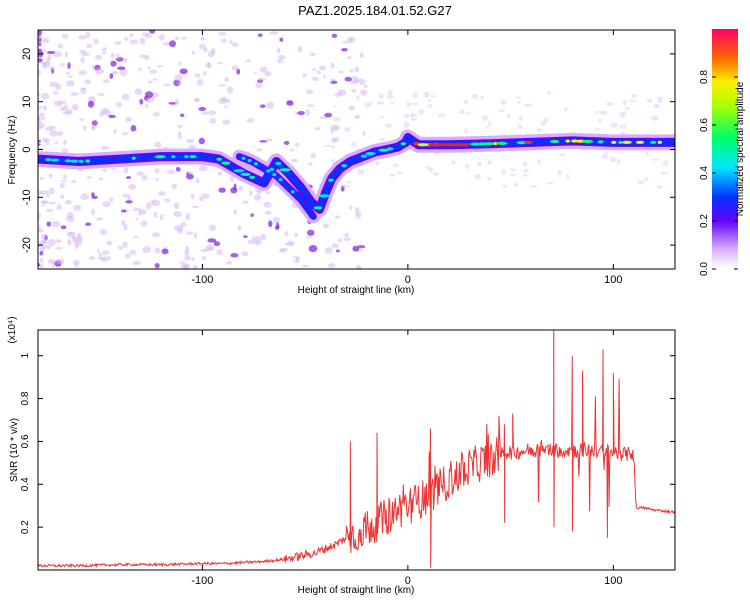  What do you see at coordinates (704, 269) in the screenshot?
I see `colorbar-tick-label: 0.0` at bounding box center [704, 269].